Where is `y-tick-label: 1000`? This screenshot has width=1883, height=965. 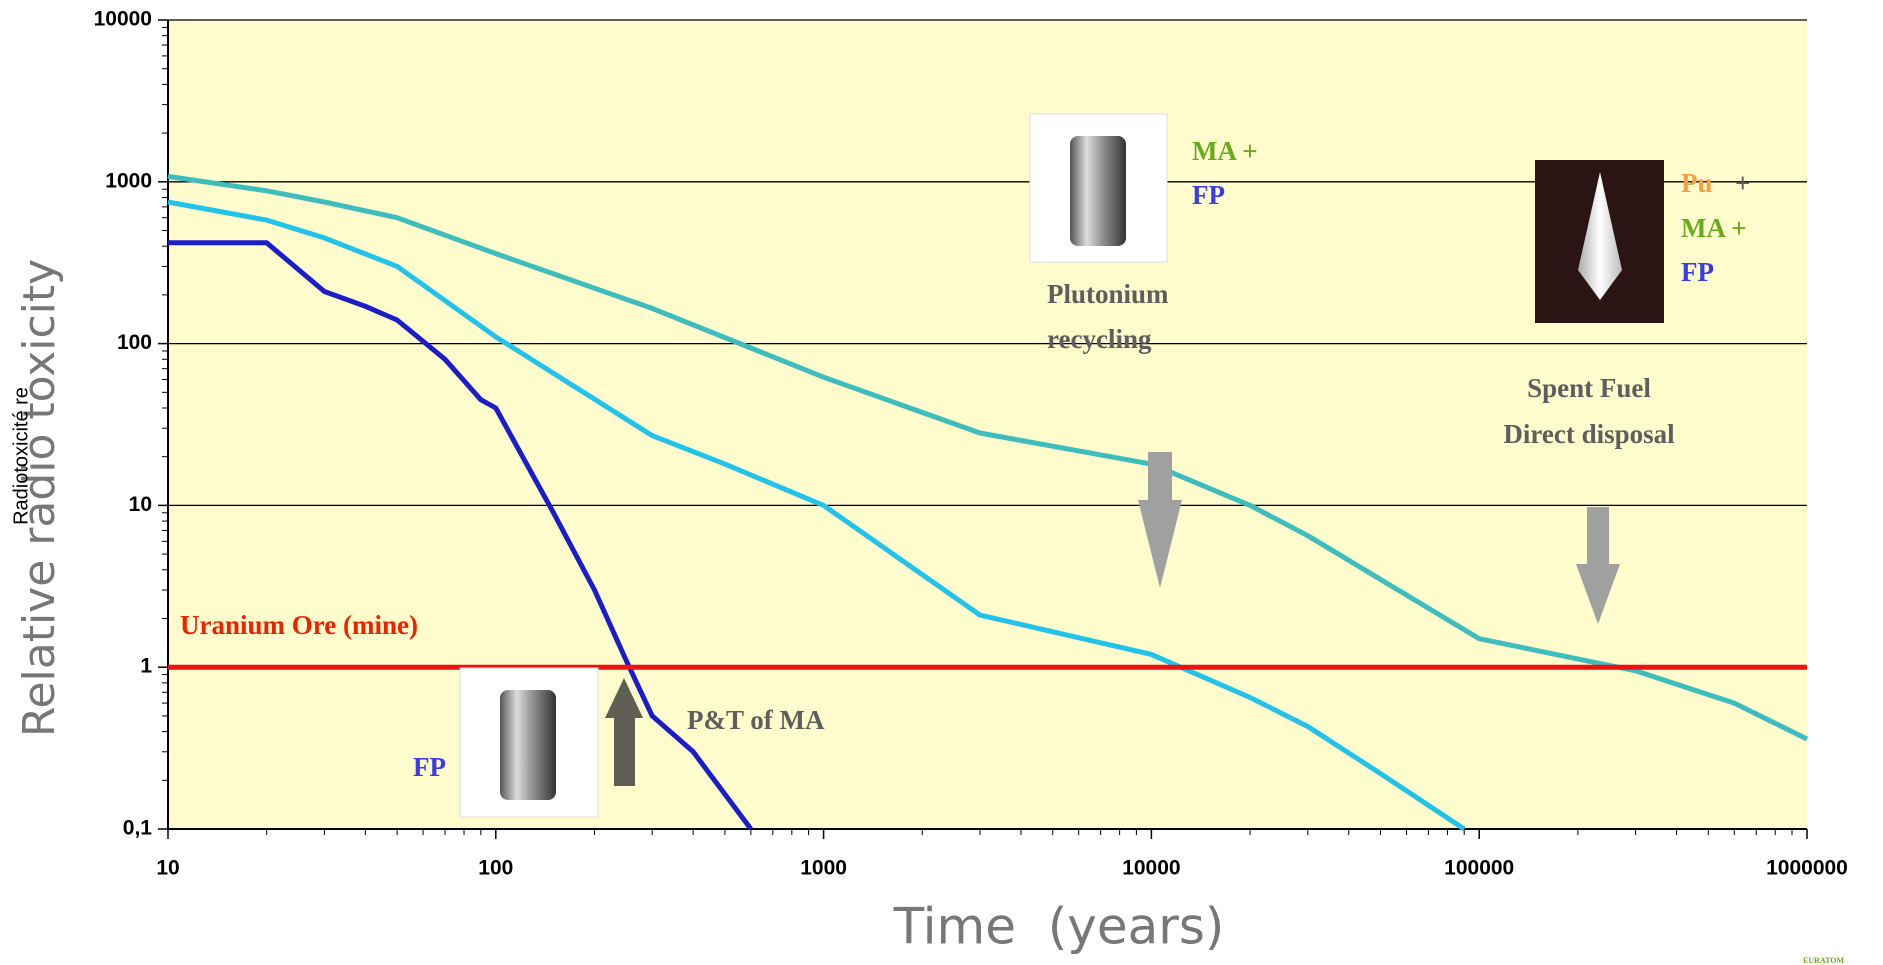
y-tick-label: 1000 is located at coordinates (128, 180).